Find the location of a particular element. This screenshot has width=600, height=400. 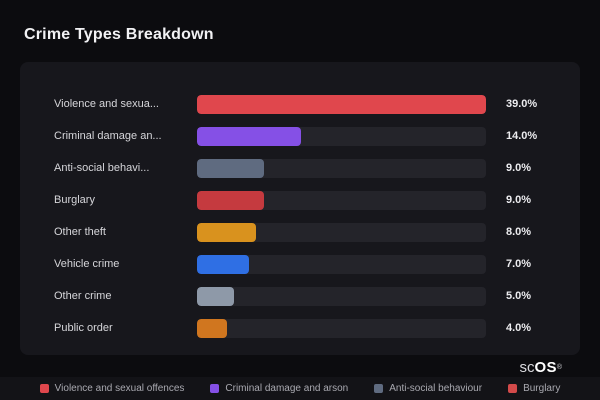

legend-label: Violence and sexual offences is located at coordinates (119, 388).